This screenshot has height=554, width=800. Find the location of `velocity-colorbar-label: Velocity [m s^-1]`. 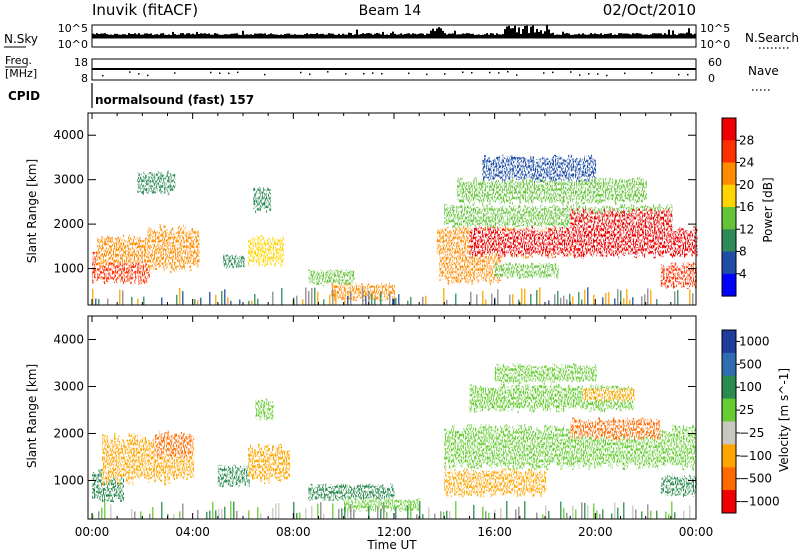

velocity-colorbar-label: Velocity [m s^-1] is located at coordinates (784, 420).